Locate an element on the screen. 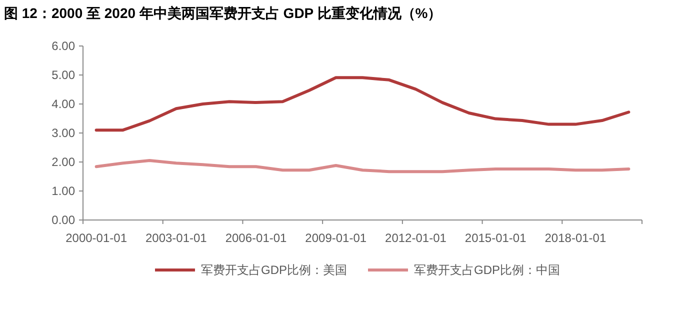 The width and height of the screenshot is (696, 324). x-tick-label: 2003-01-01 is located at coordinates (176, 238).